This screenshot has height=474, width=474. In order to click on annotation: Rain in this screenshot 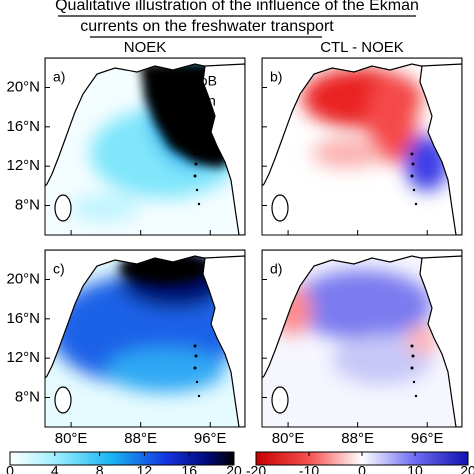, I will do `click(201, 101)`.